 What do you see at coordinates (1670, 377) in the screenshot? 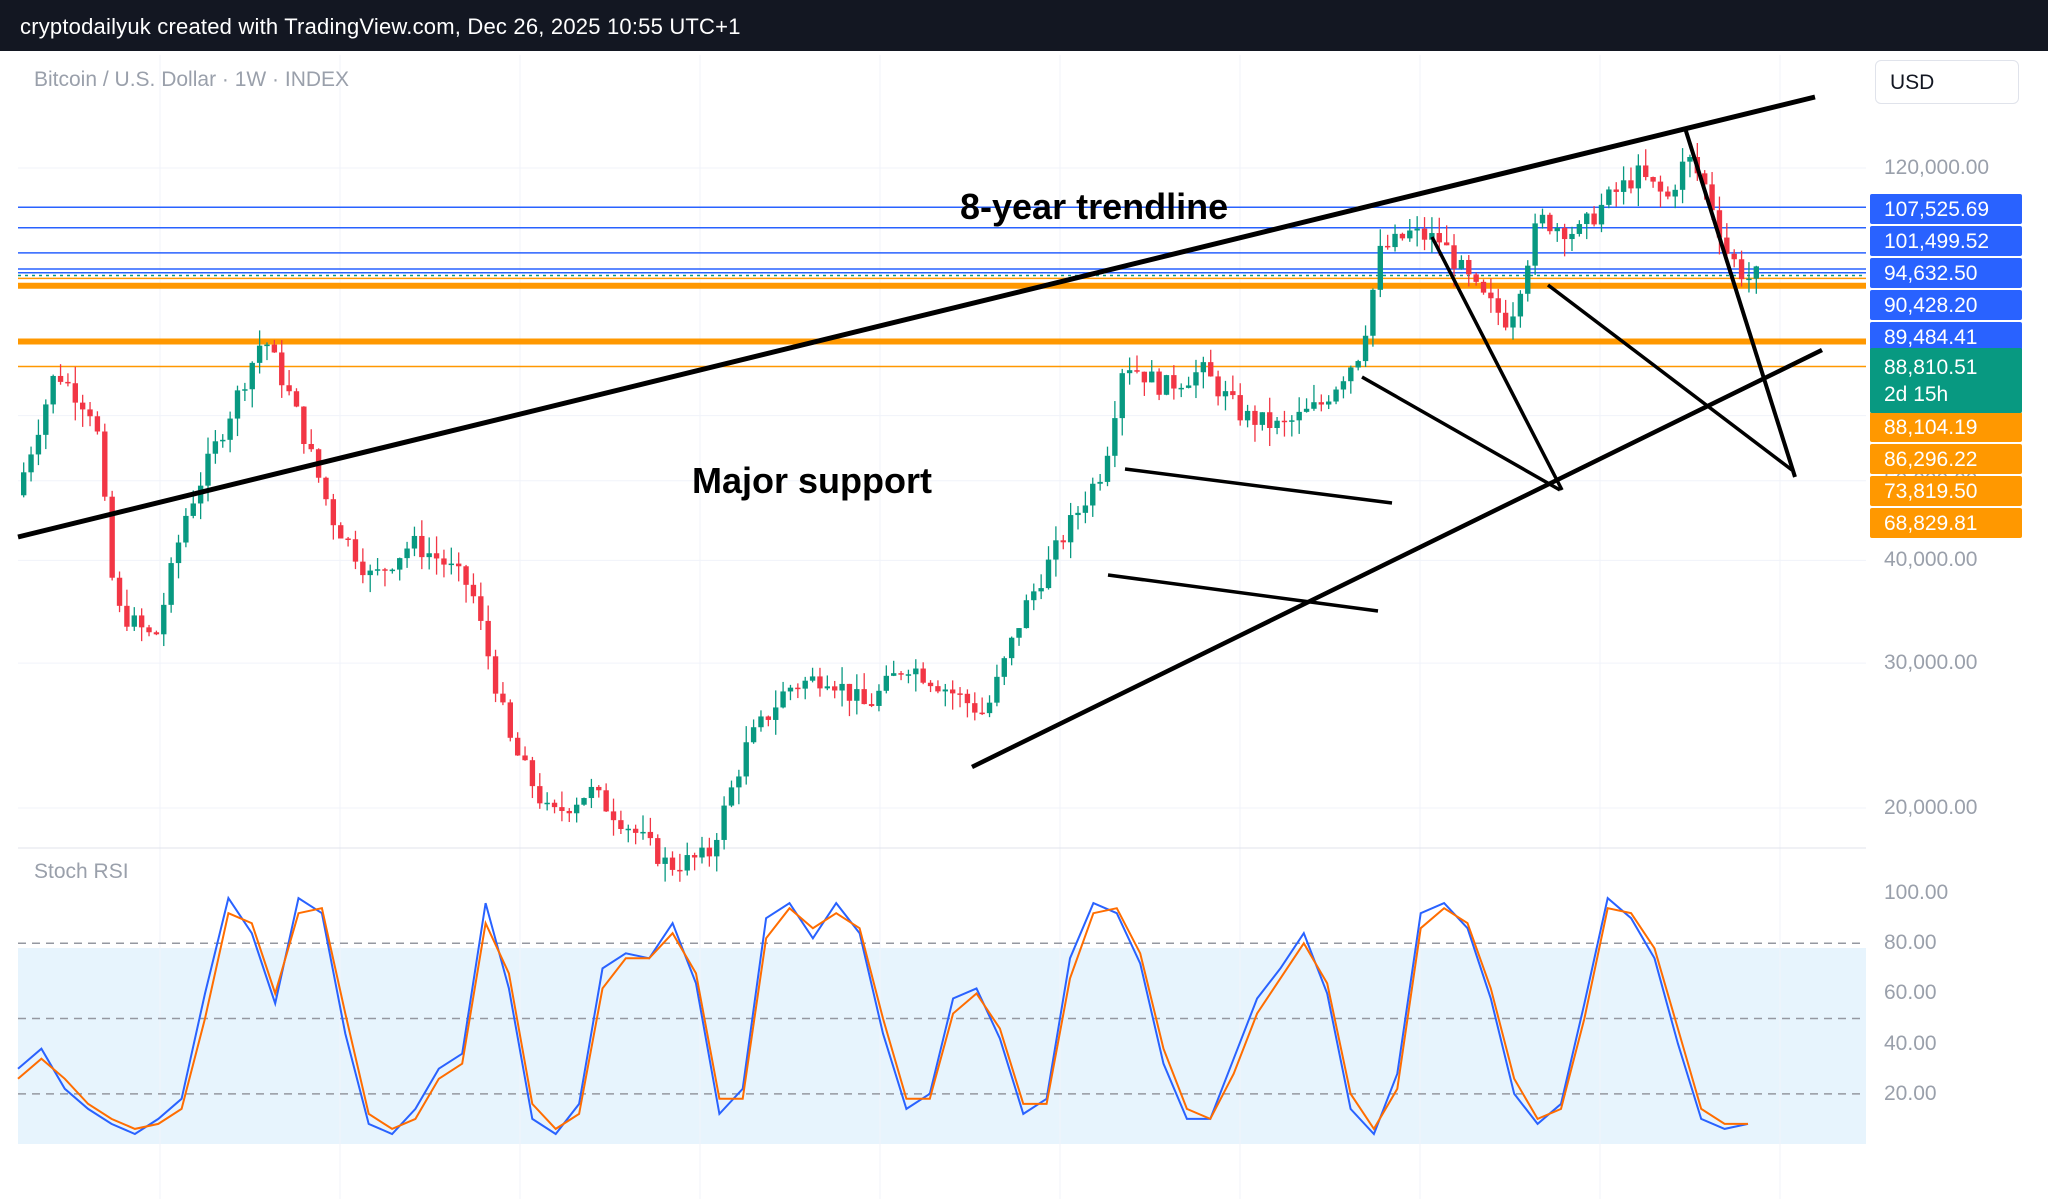
I see `falling-wedge-line-lower` at bounding box center [1670, 377].